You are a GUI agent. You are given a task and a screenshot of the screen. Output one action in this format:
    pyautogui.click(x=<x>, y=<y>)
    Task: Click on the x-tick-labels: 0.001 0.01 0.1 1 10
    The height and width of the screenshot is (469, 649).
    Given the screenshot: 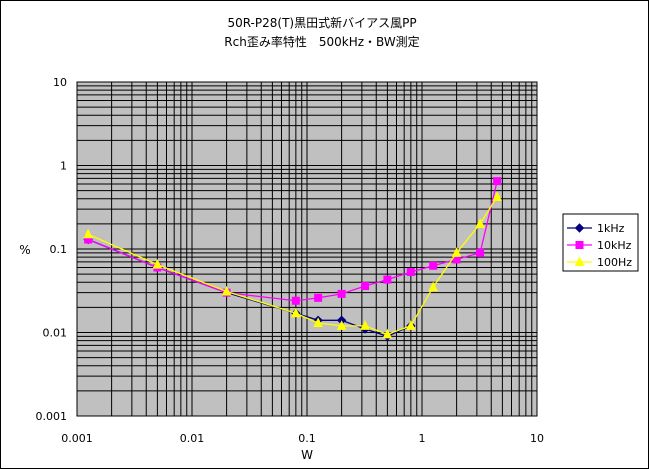 What is the action you would take?
    pyautogui.click(x=302, y=438)
    